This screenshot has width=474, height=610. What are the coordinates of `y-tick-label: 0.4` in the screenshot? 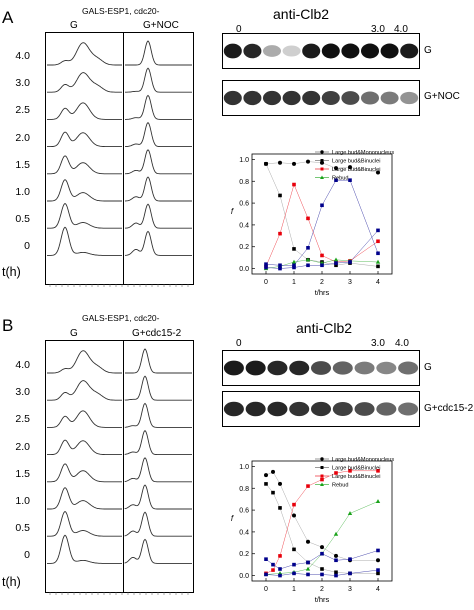 It's located at (244, 225).